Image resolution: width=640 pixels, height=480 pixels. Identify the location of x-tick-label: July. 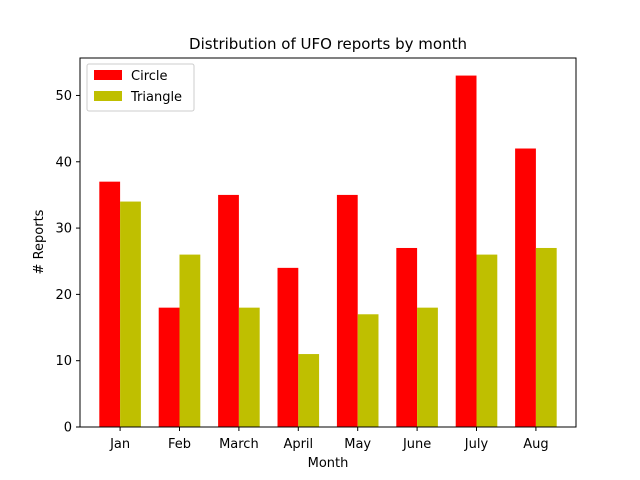
(476, 444).